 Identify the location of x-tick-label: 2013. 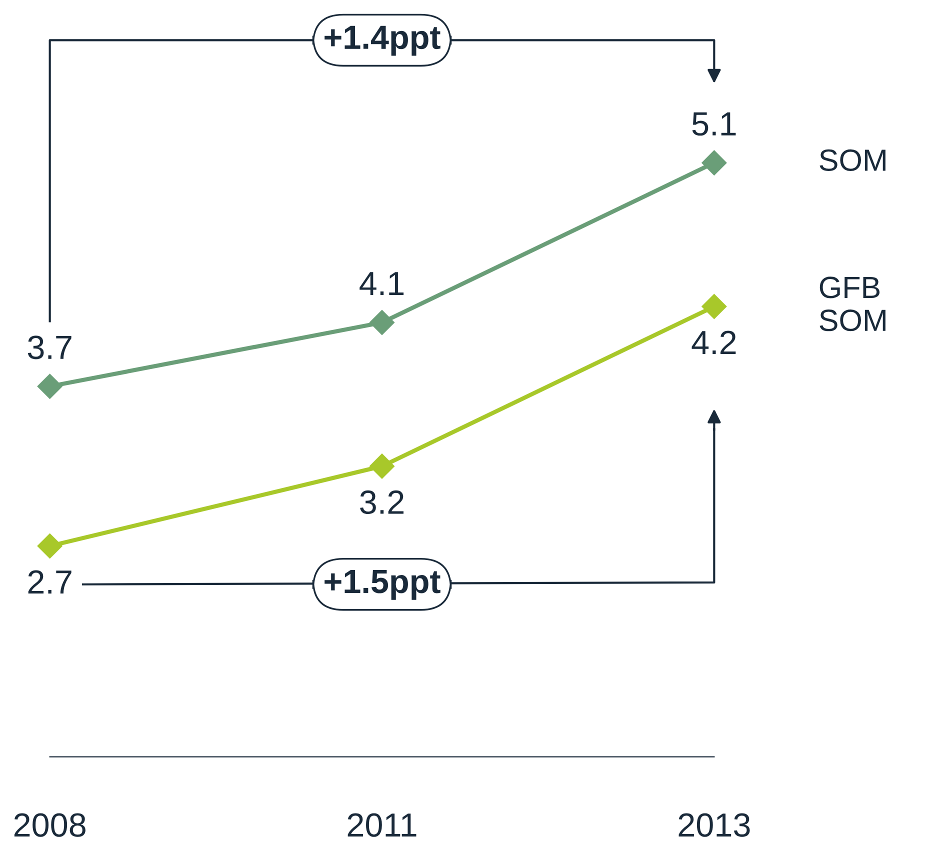
(714, 825).